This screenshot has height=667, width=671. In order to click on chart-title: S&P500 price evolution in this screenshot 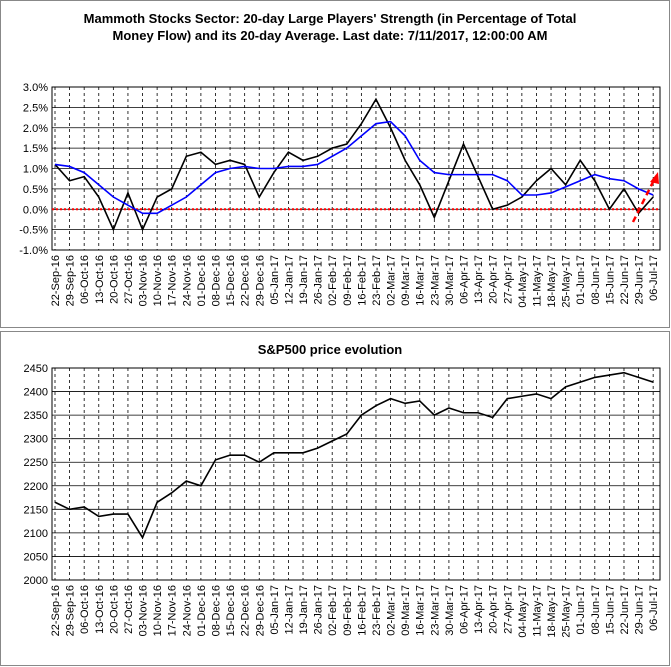, I will do `click(330, 349)`.